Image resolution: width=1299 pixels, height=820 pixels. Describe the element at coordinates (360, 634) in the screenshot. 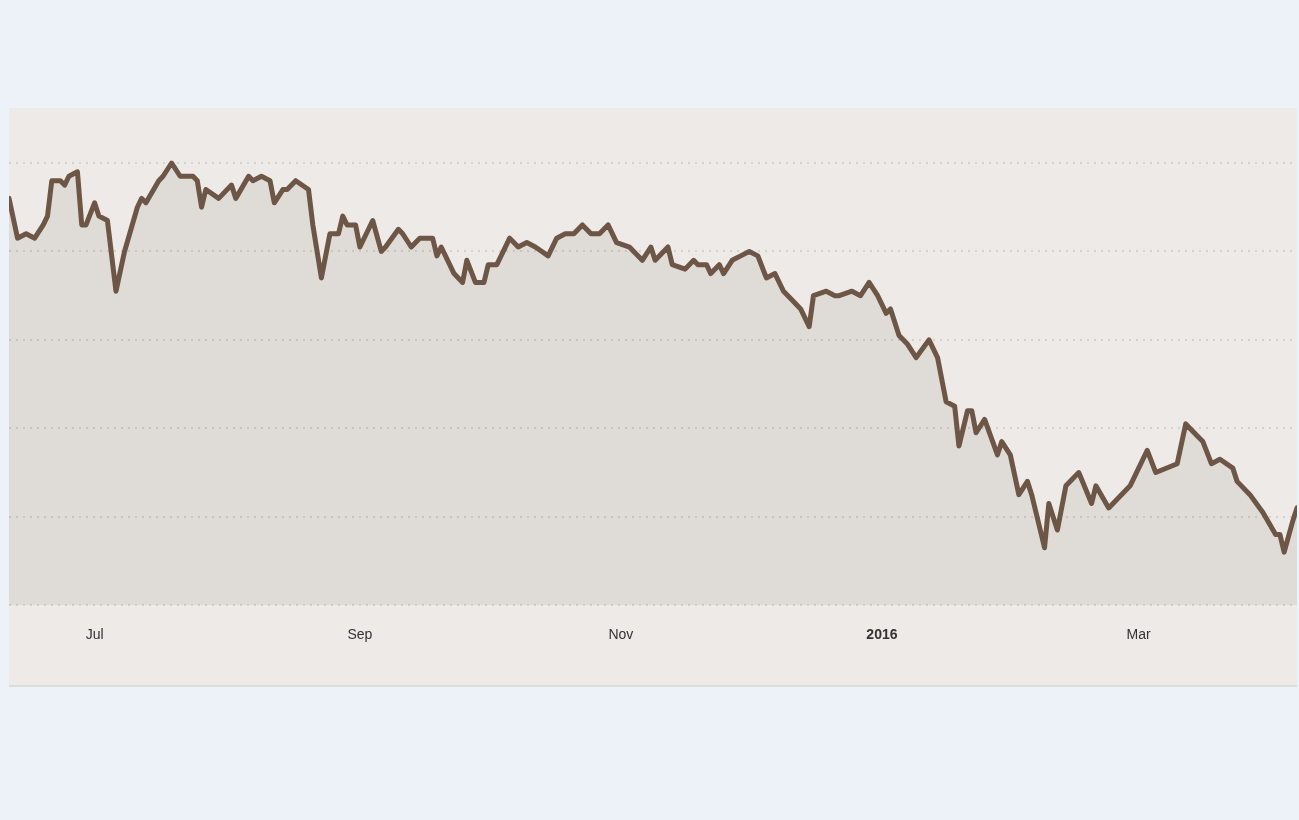

I see `x-tick-label: Sep` at that location.